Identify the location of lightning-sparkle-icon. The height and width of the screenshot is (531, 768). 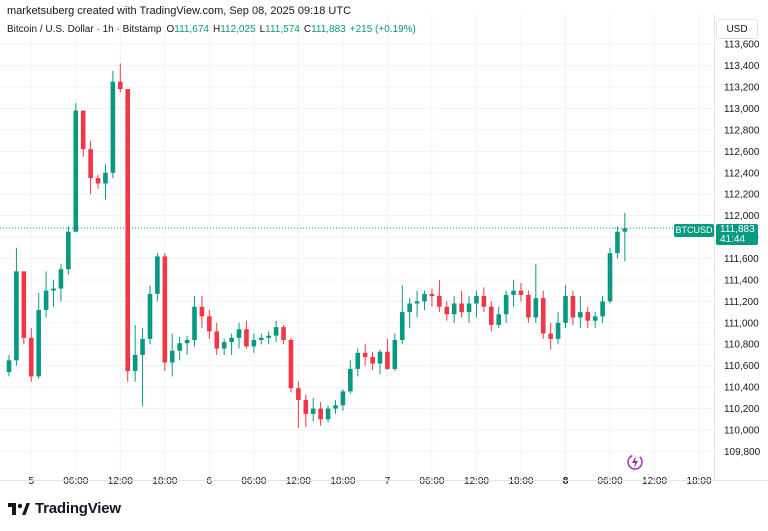
(635, 462).